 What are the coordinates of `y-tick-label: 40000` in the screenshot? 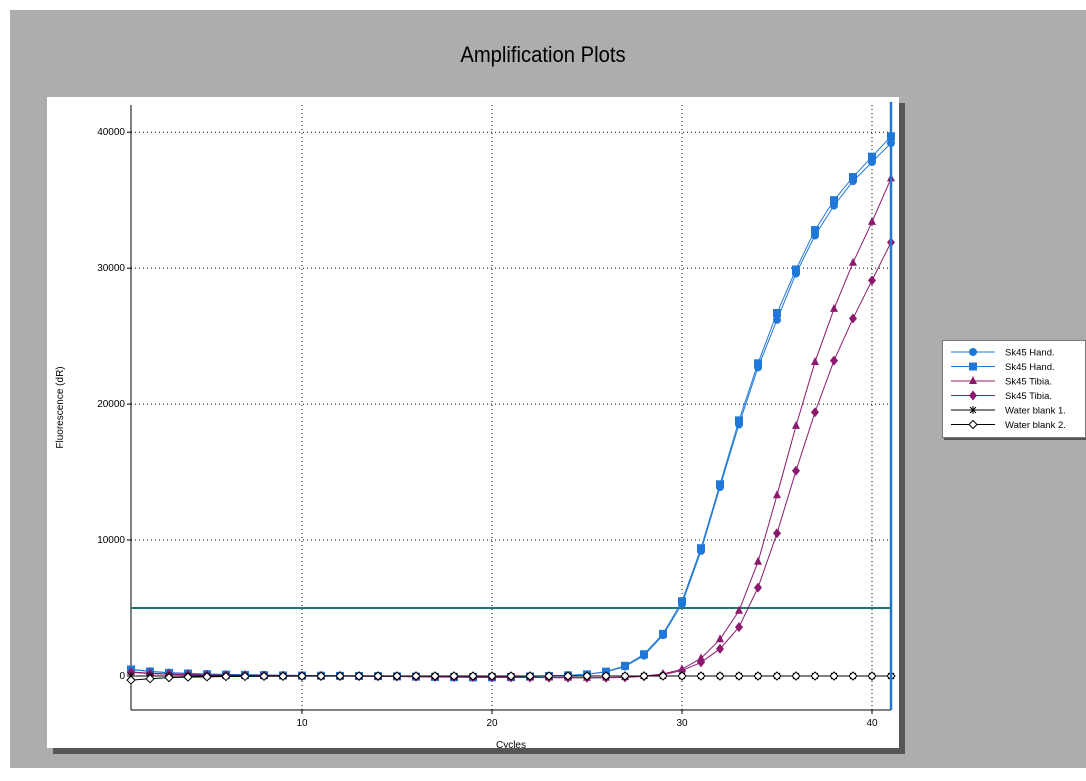 It's located at (111, 132).